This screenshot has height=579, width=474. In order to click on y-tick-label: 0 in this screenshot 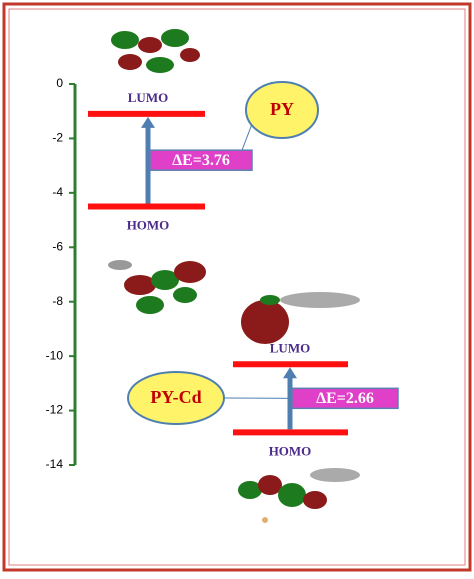, I will do `click(59, 83)`.